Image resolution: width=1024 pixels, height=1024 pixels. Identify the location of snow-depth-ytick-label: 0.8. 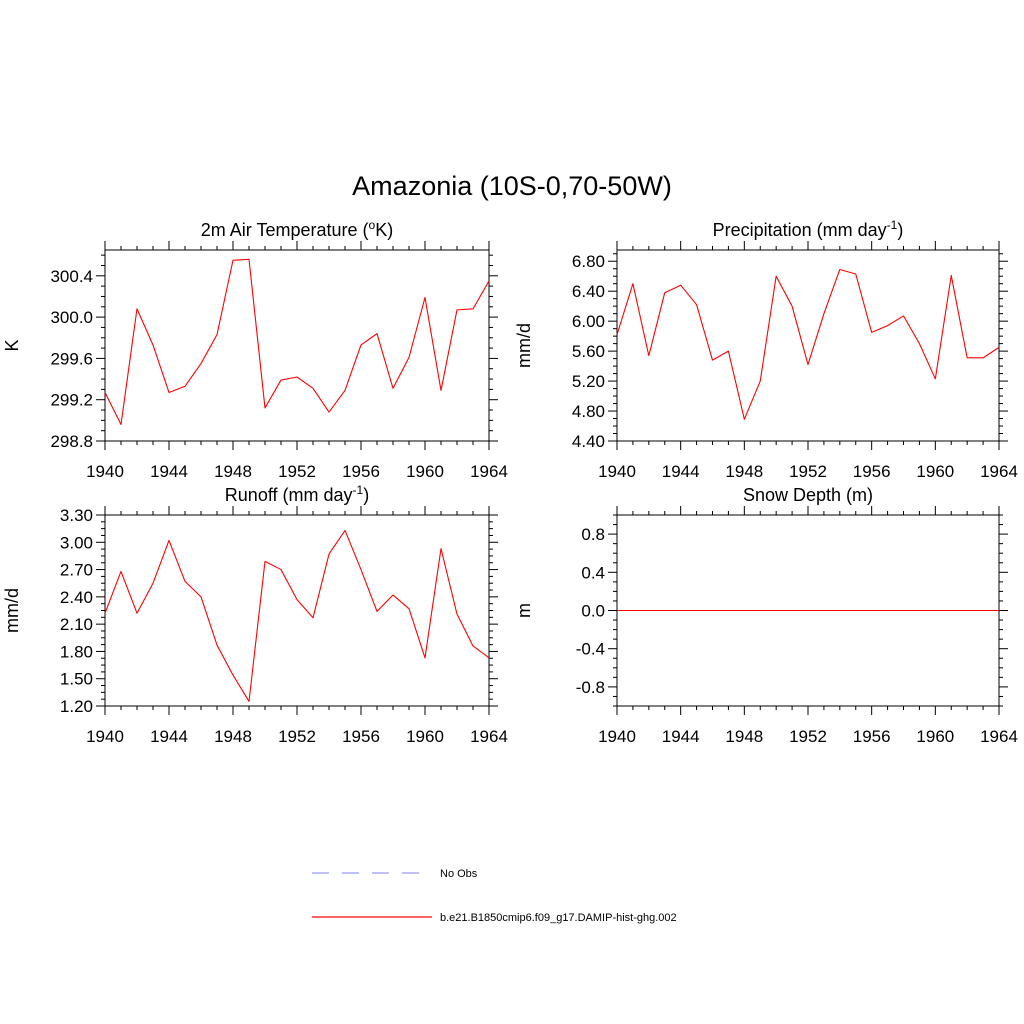
(593, 534).